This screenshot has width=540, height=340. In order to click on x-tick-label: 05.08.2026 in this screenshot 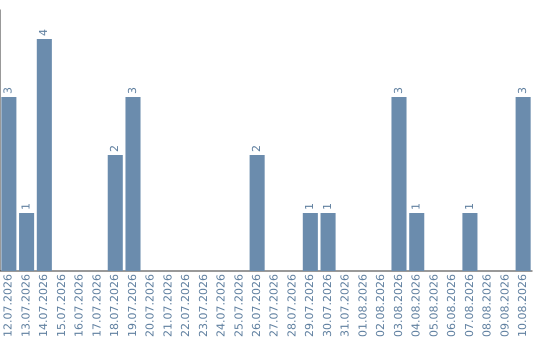, I will do `click(433, 306)`.